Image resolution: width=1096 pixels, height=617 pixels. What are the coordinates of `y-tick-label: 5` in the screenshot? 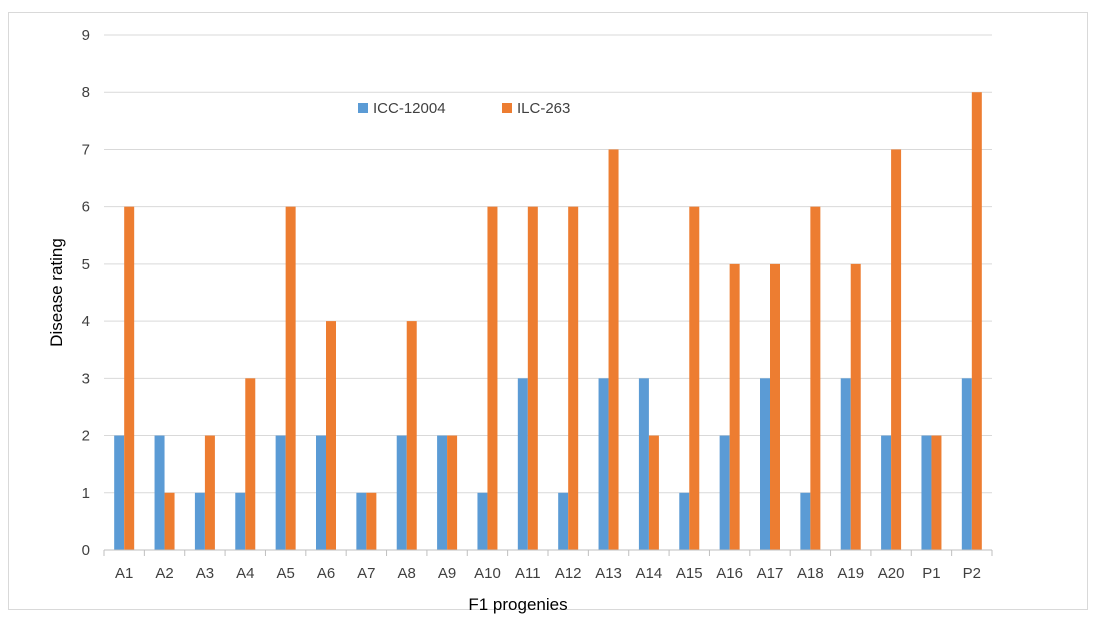 It's located at (86, 264).